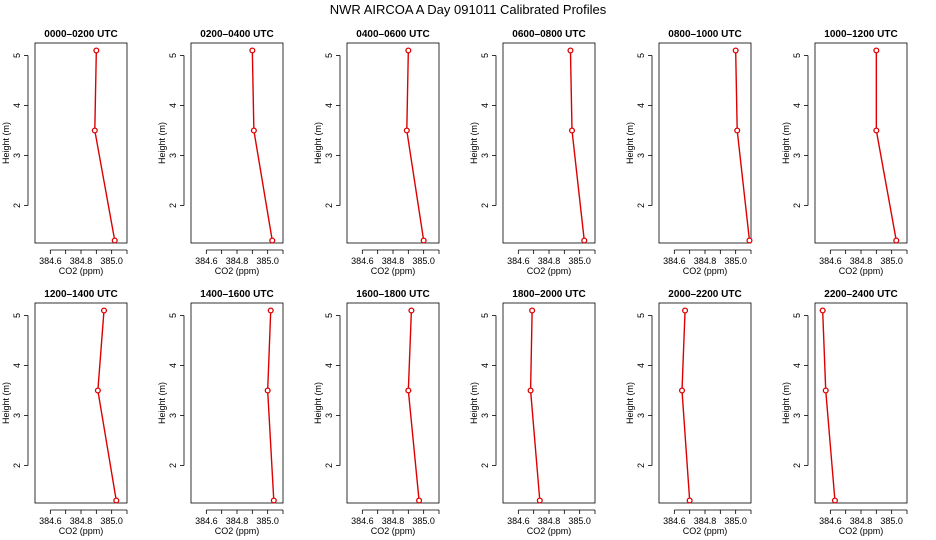 Image resolution: width=936 pixels, height=540 pixels. Describe the element at coordinates (80, 34) in the screenshot. I see `panel-title: 0000–0200 UTC` at that location.